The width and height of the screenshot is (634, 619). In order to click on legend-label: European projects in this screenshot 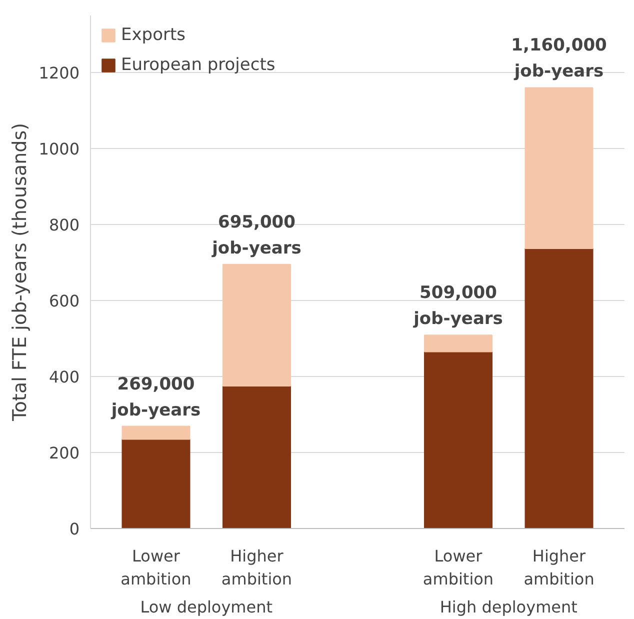, I will do `click(198, 65)`.